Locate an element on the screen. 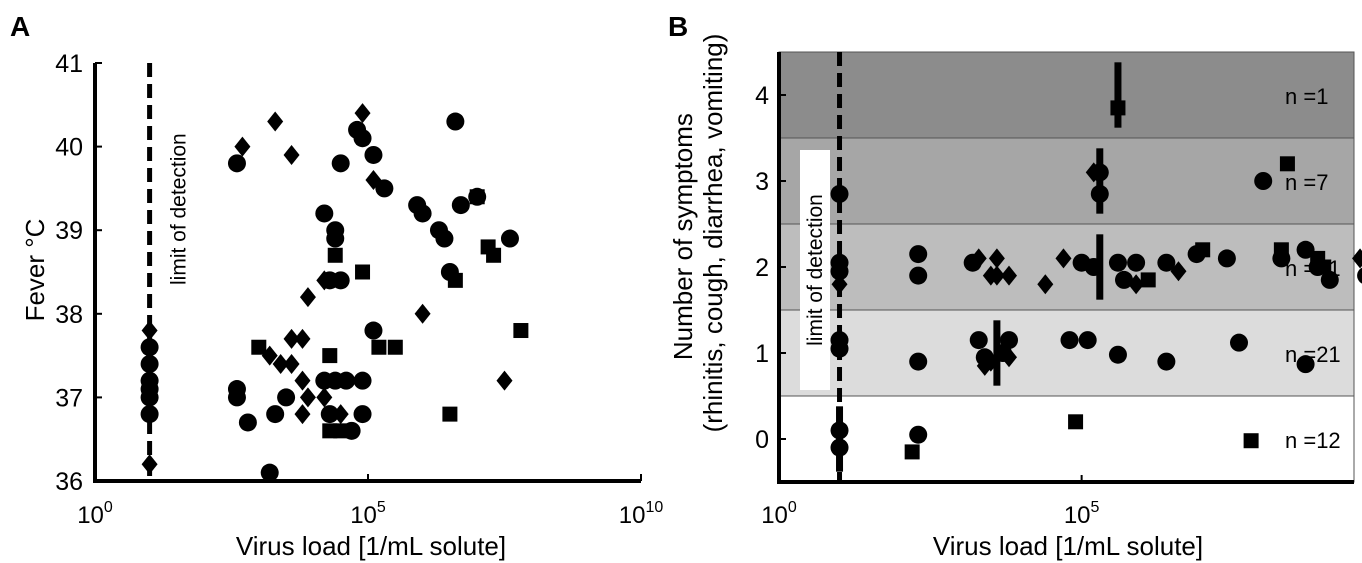 The height and width of the screenshot is (563, 1362). panel-b-band-labels: n =1 n =7 n =41 n =21 n =12 is located at coordinates (1313, 268).